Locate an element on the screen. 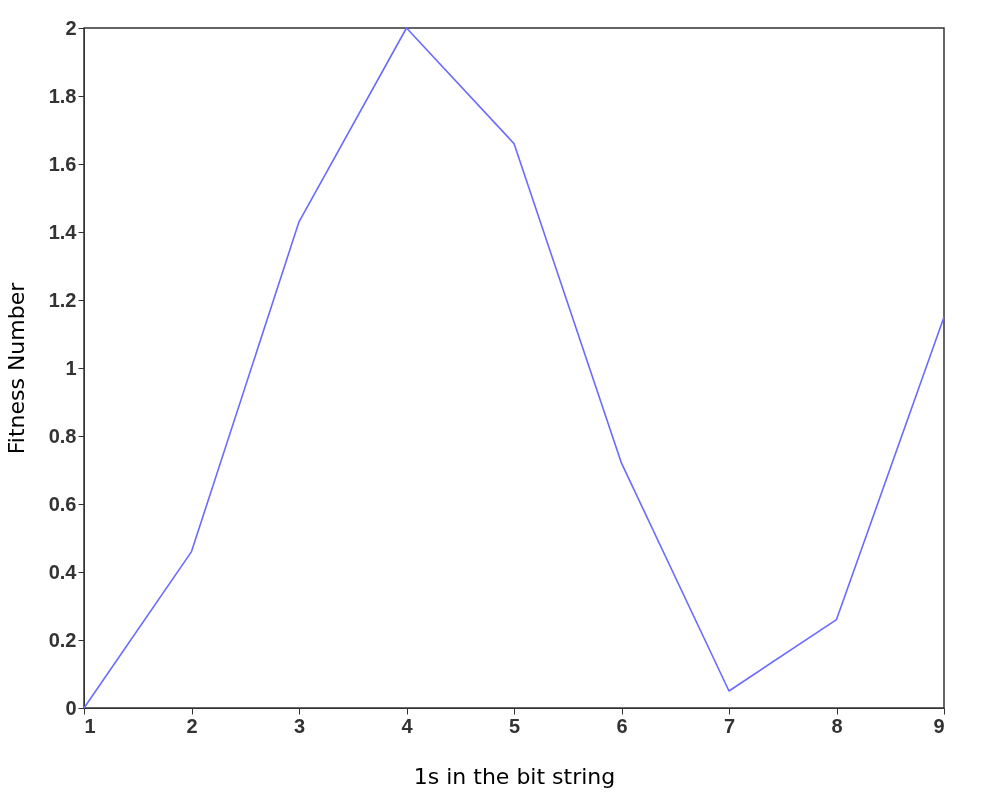 This screenshot has height=810, width=1006. y-tick-label: 0.2 is located at coordinates (62, 639).